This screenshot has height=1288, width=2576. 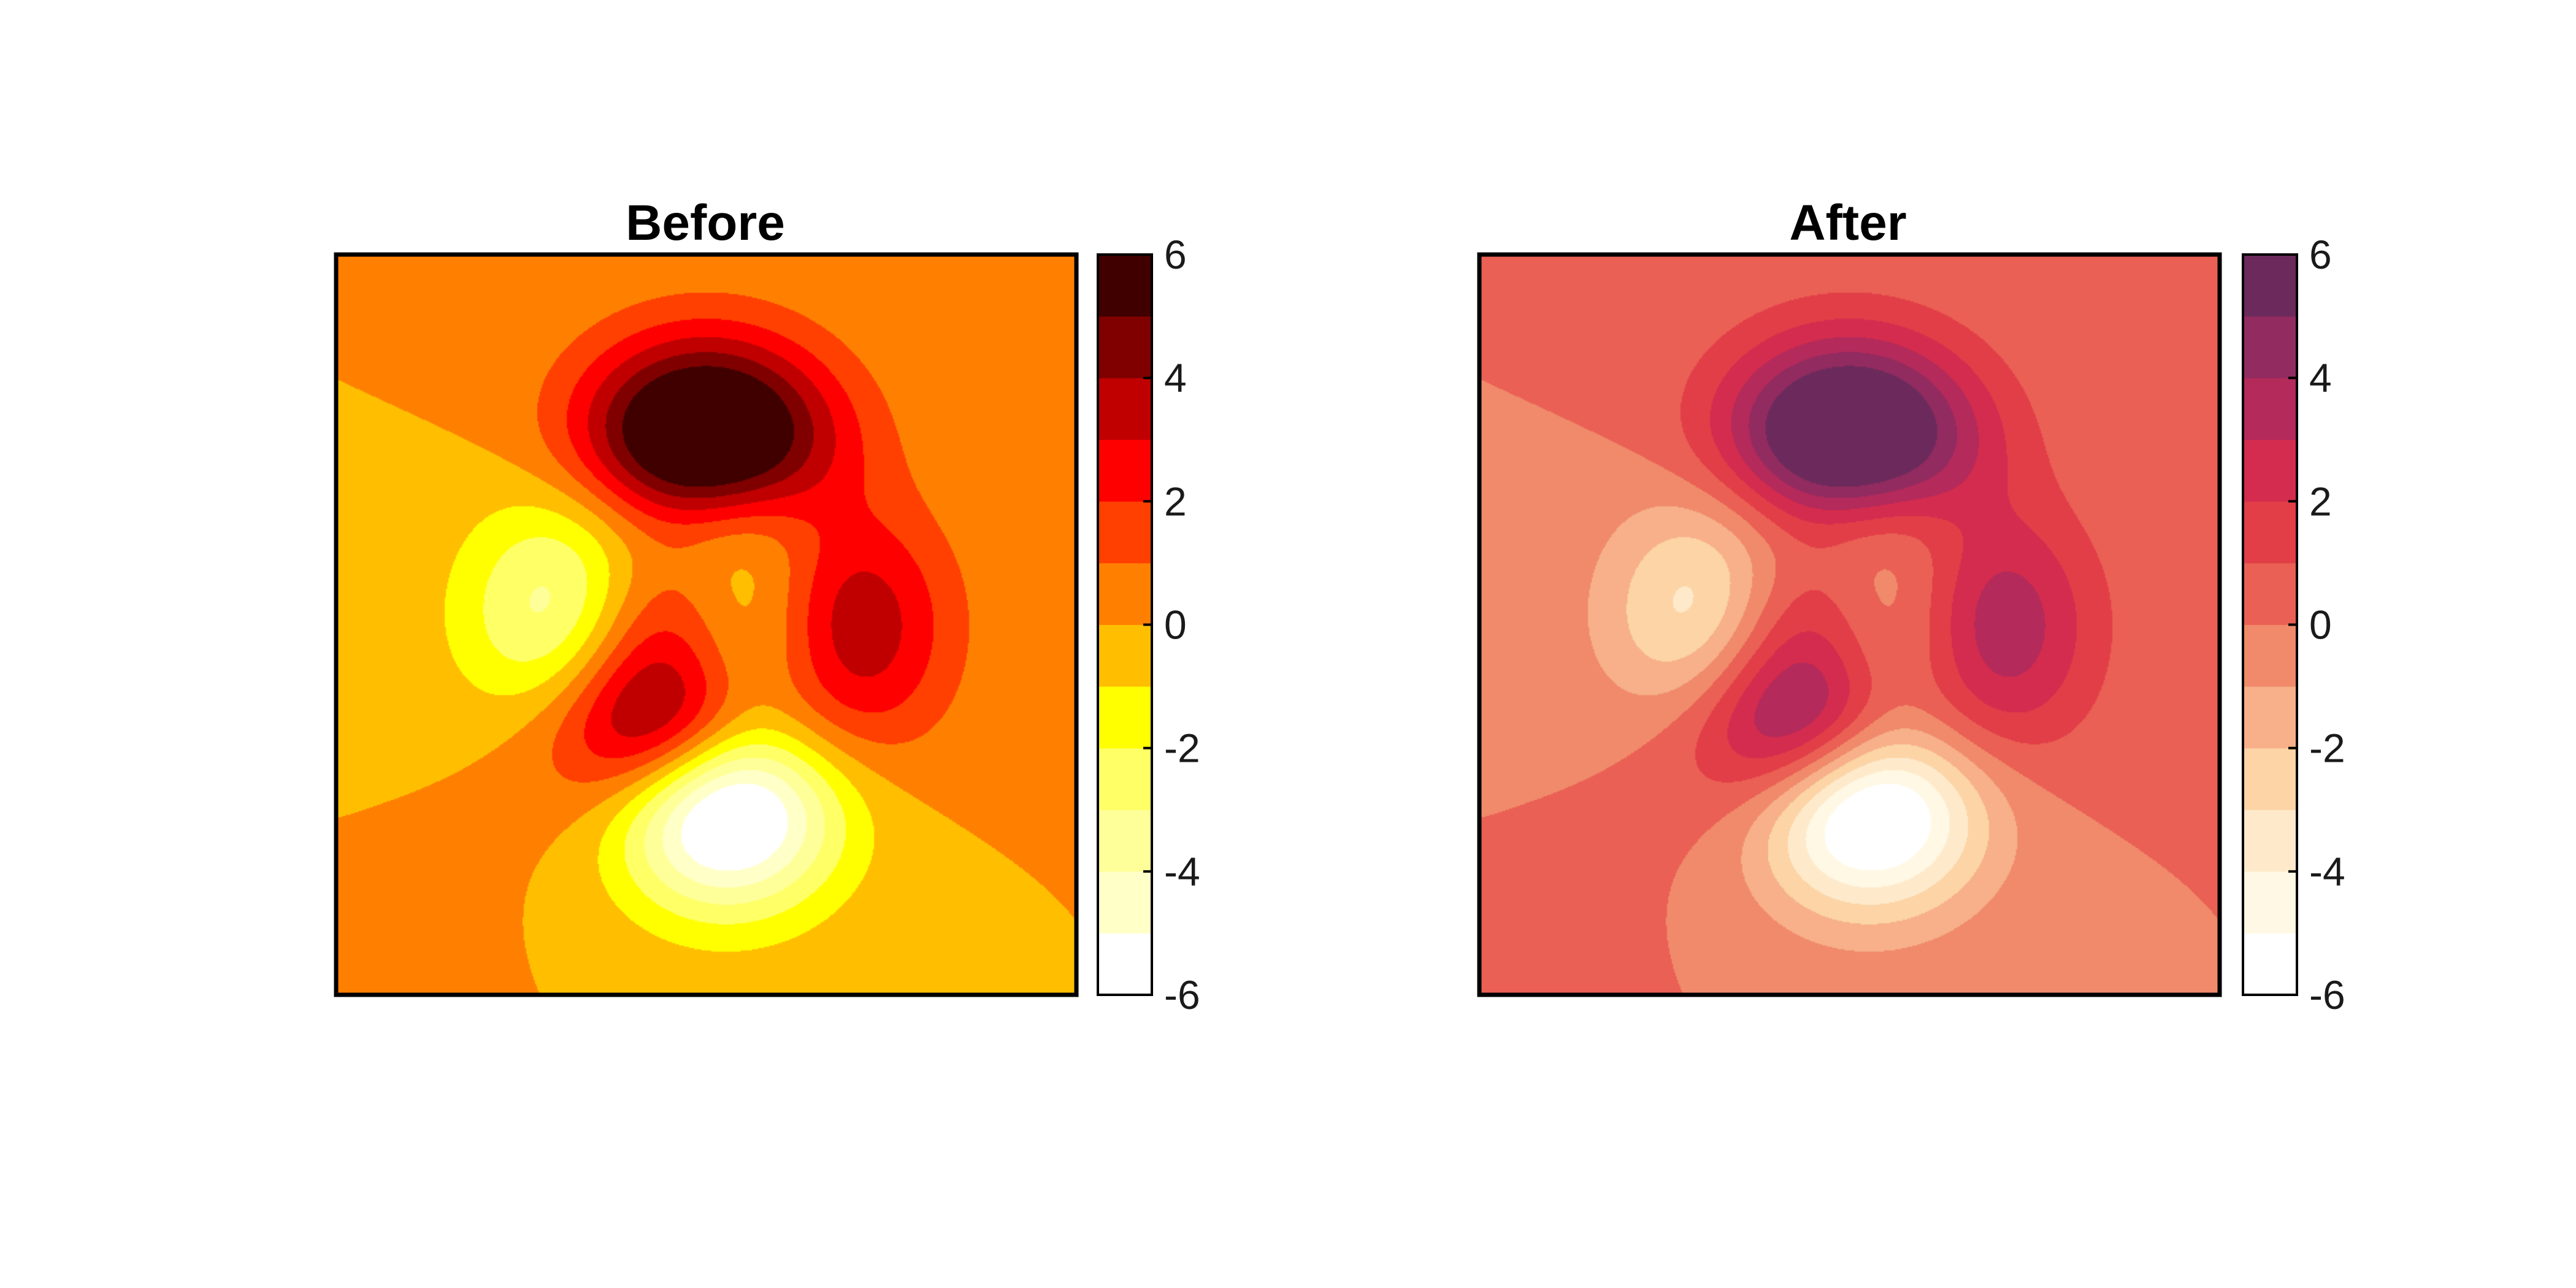 I want to click on colorbar-before: 6 4 2 0 -2 -4 -6, so click(x=1148, y=625).